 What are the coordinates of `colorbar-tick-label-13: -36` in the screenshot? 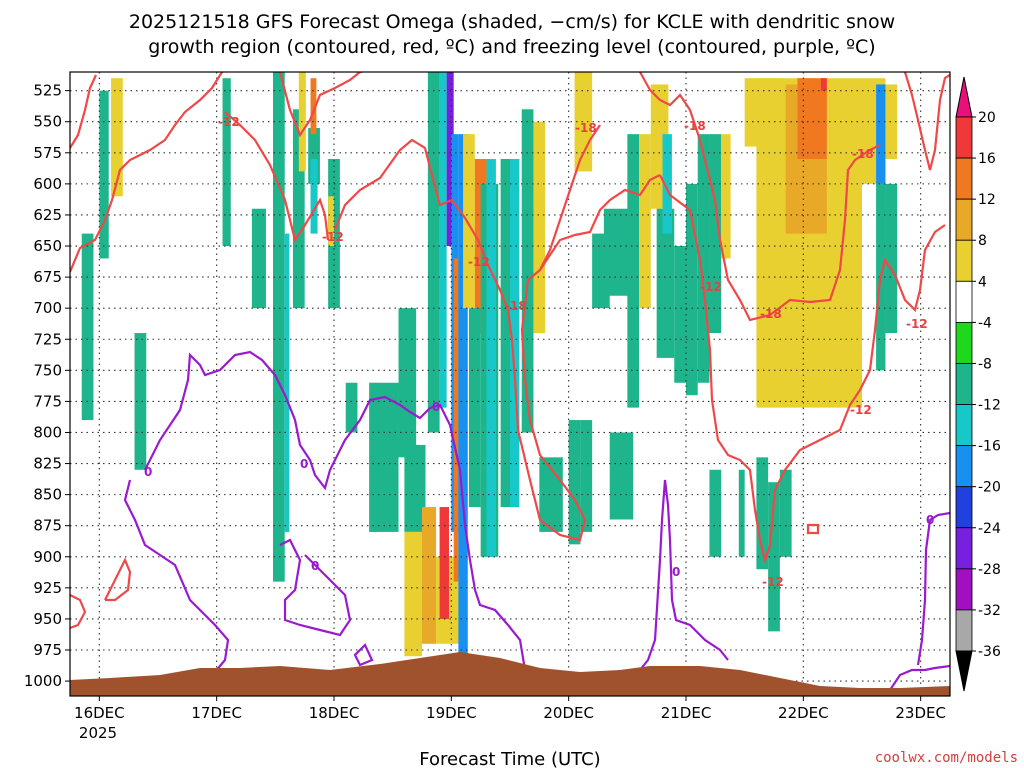 It's located at (989, 652).